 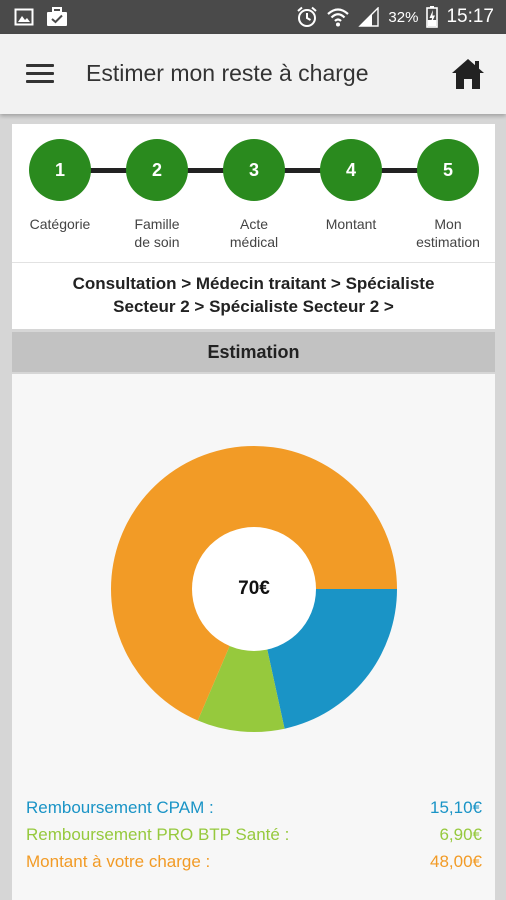 What do you see at coordinates (468, 74) in the screenshot?
I see `home-icon` at bounding box center [468, 74].